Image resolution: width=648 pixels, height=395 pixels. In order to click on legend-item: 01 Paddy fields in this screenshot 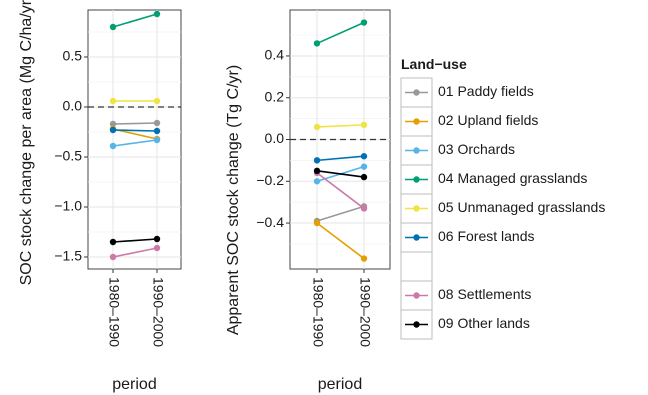, I will do `click(467, 92)`.